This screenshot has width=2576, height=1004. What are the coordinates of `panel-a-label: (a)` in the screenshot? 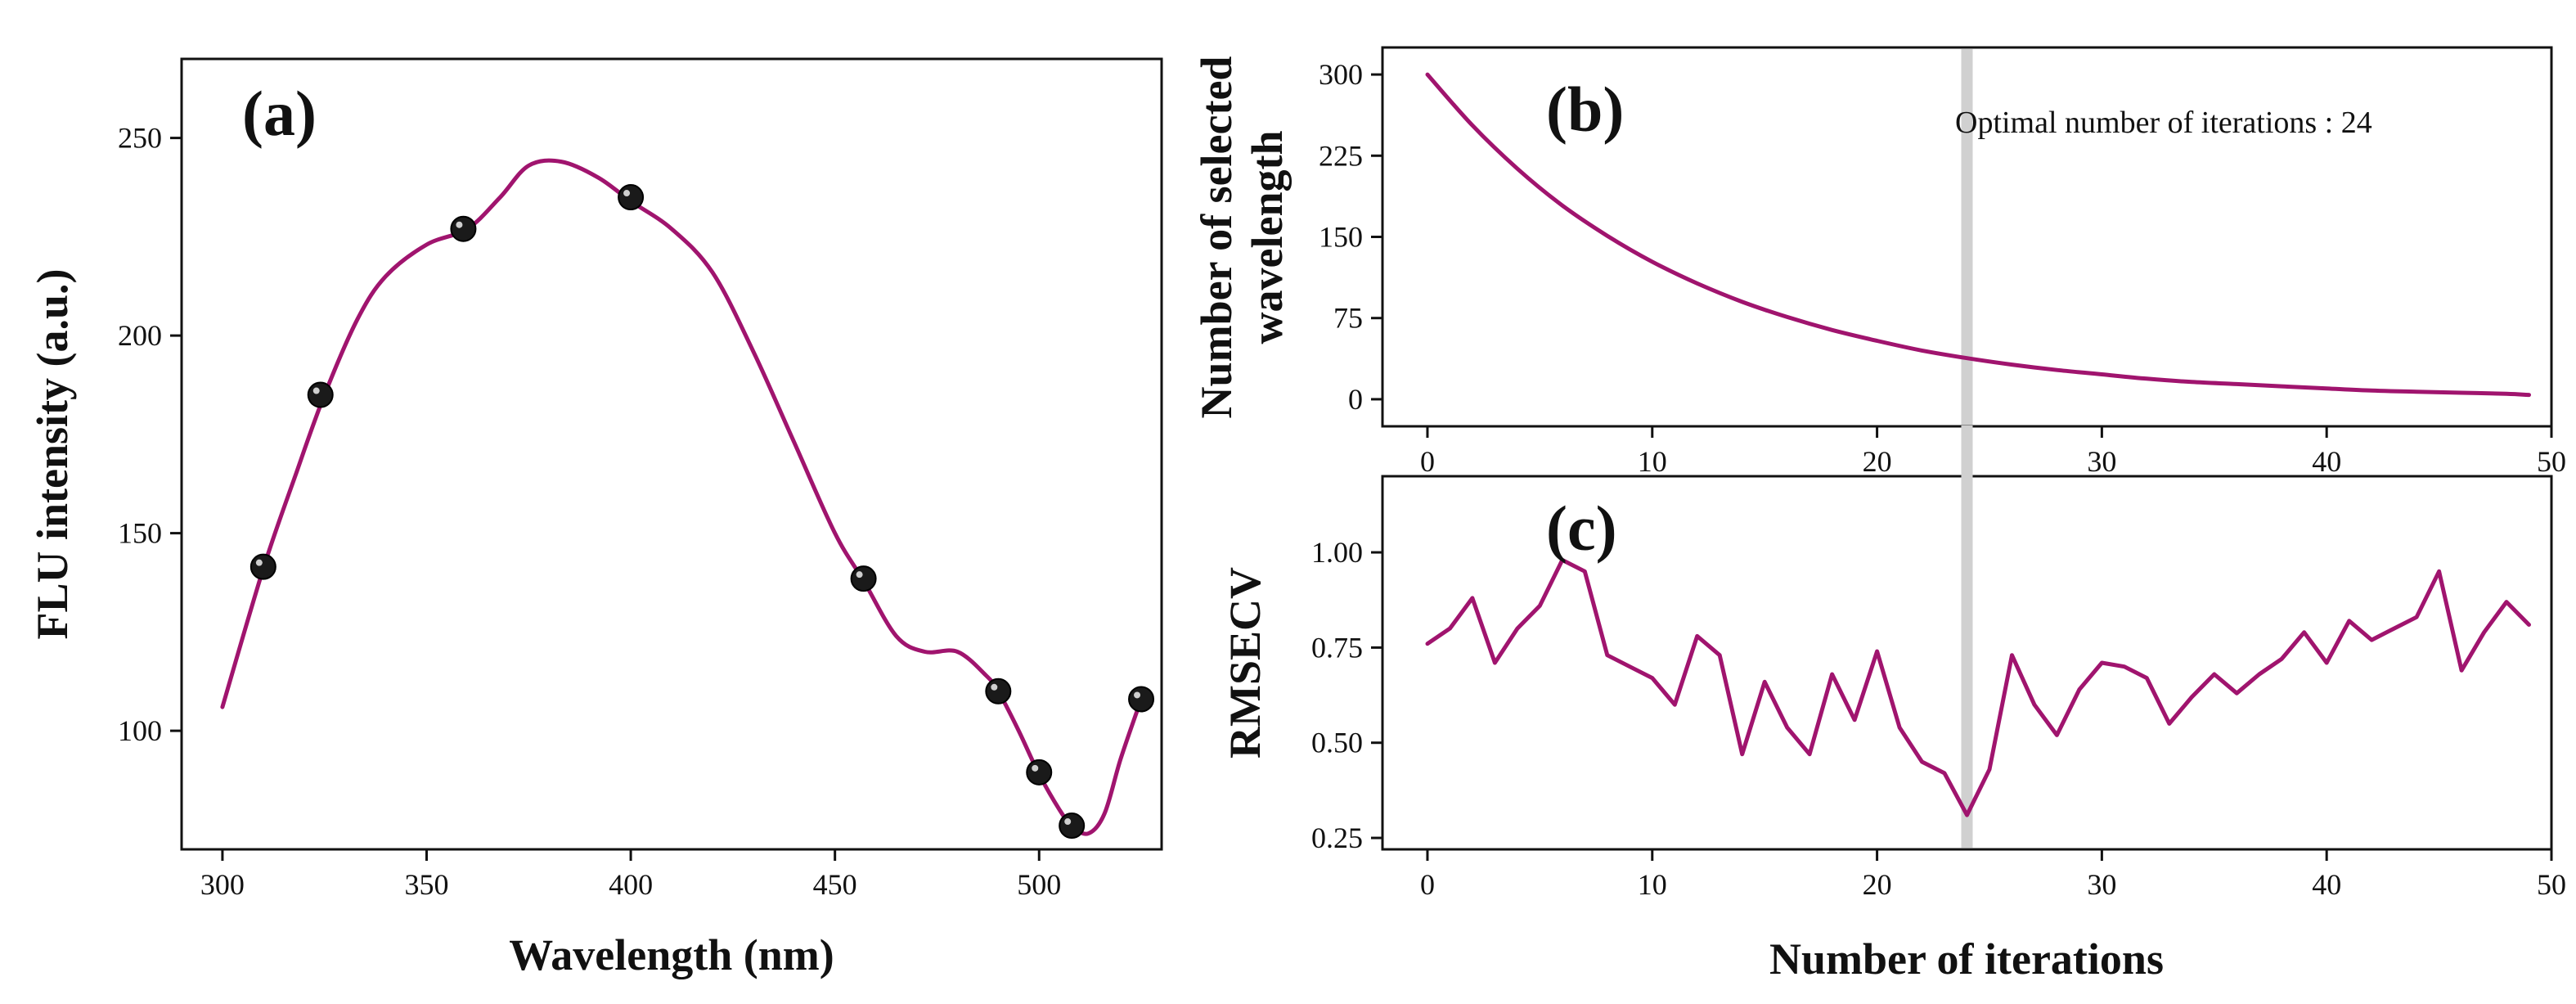 It's located at (280, 113).